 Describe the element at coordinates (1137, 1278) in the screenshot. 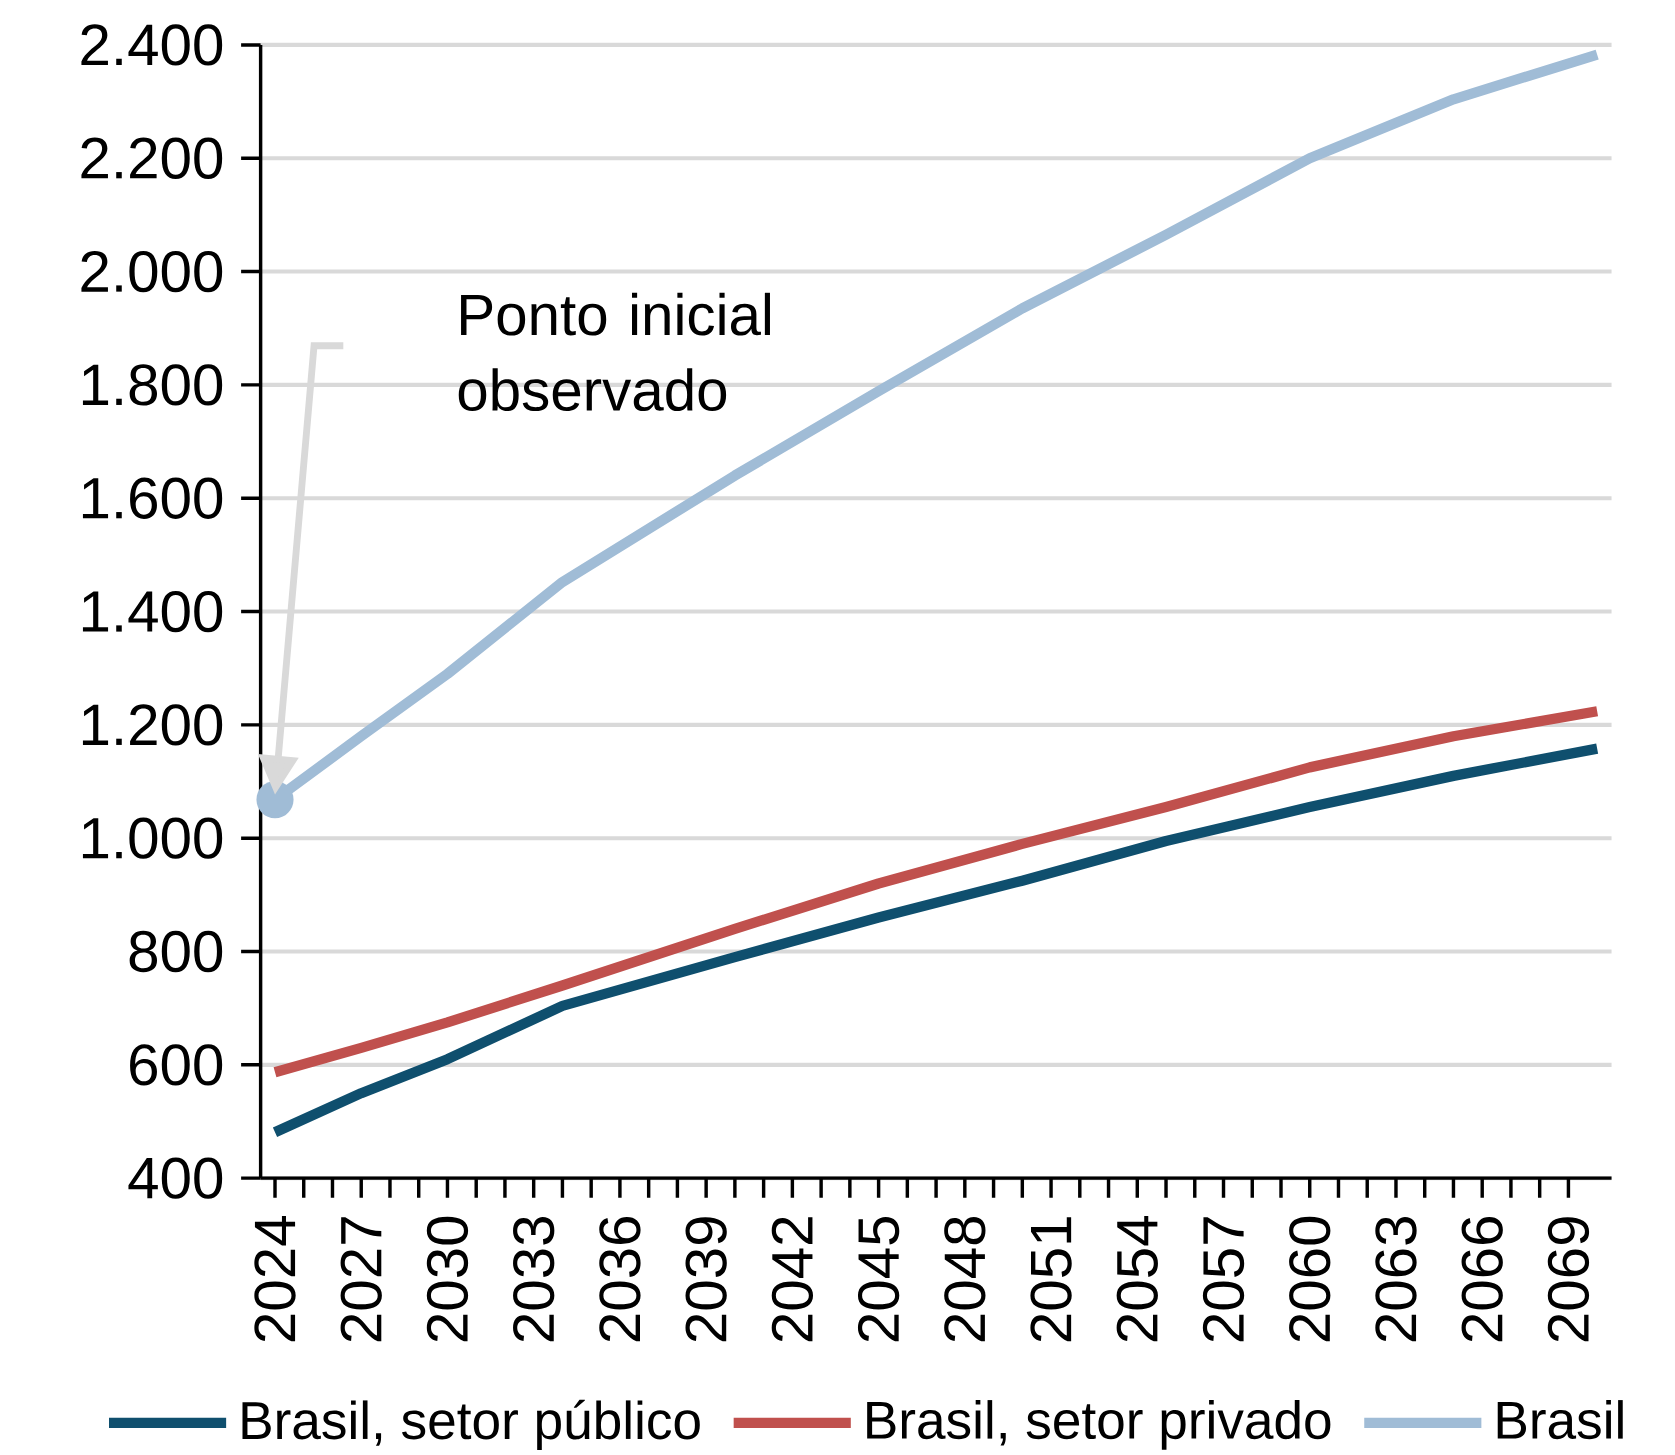

I see `x-tick-label: 2054` at that location.